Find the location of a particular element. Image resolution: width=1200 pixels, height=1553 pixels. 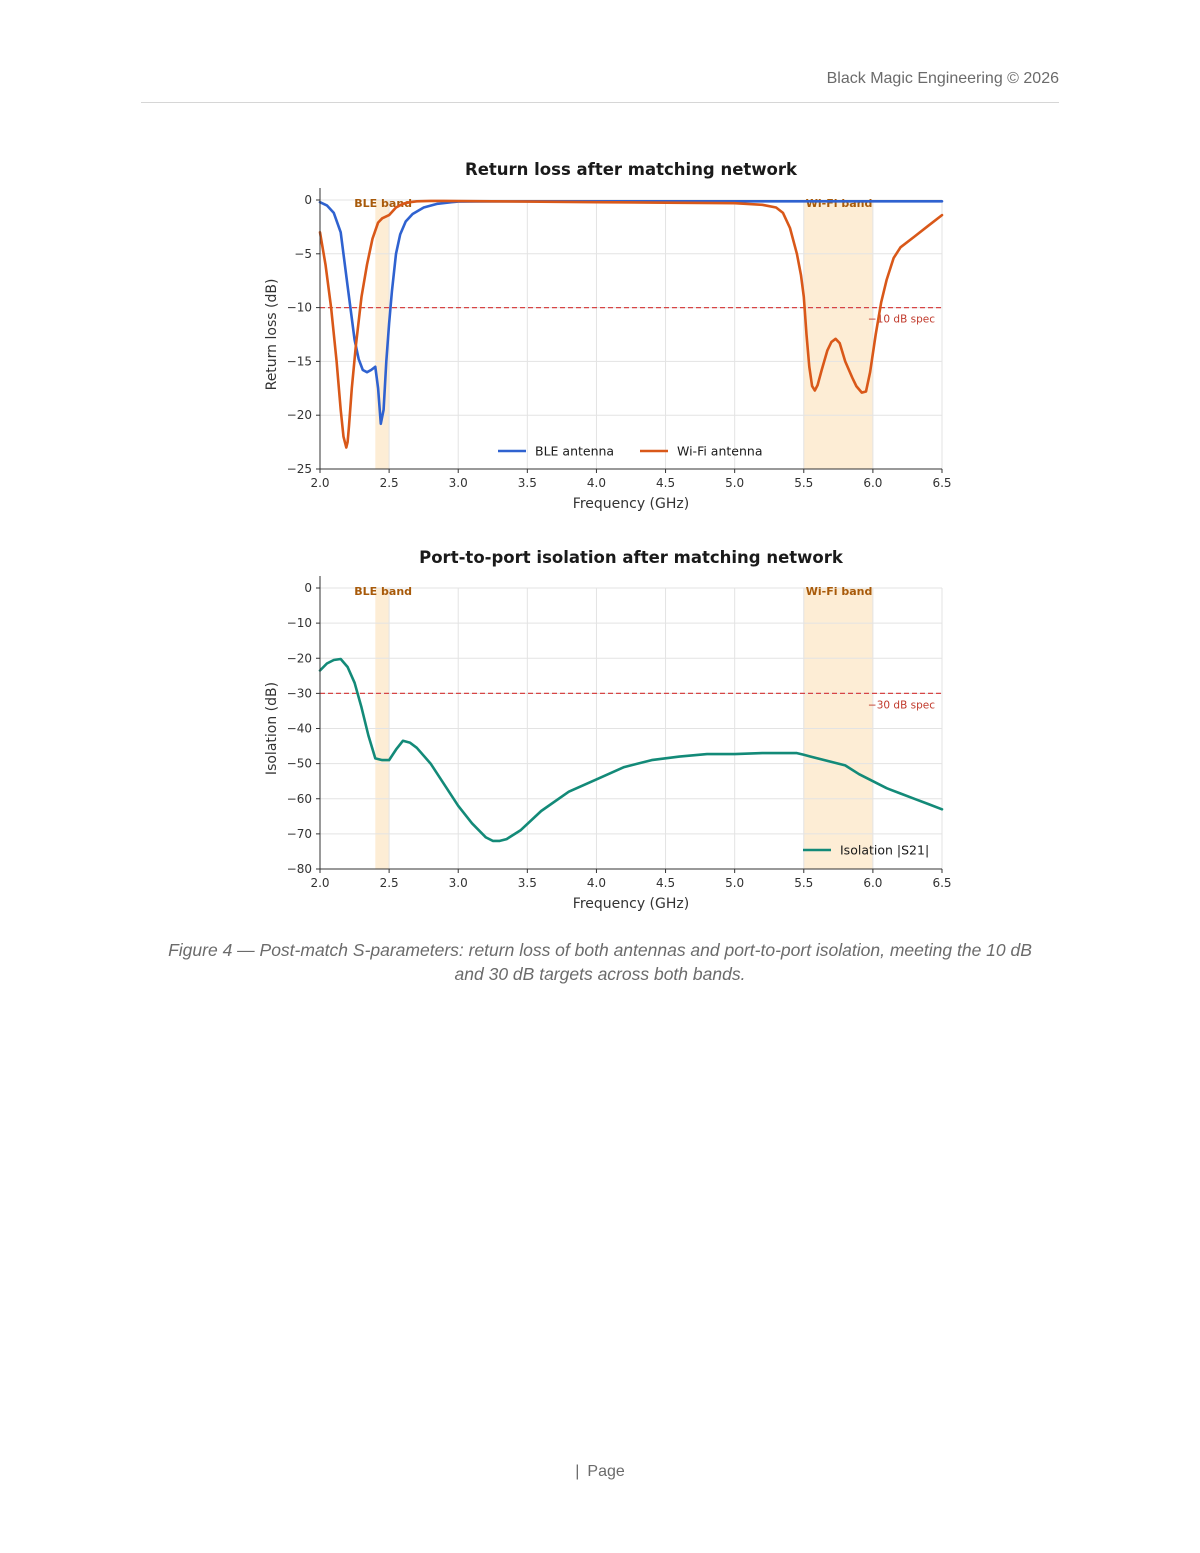

caption-line-2: and 30 dB targets across both bands. is located at coordinates (600, 974).